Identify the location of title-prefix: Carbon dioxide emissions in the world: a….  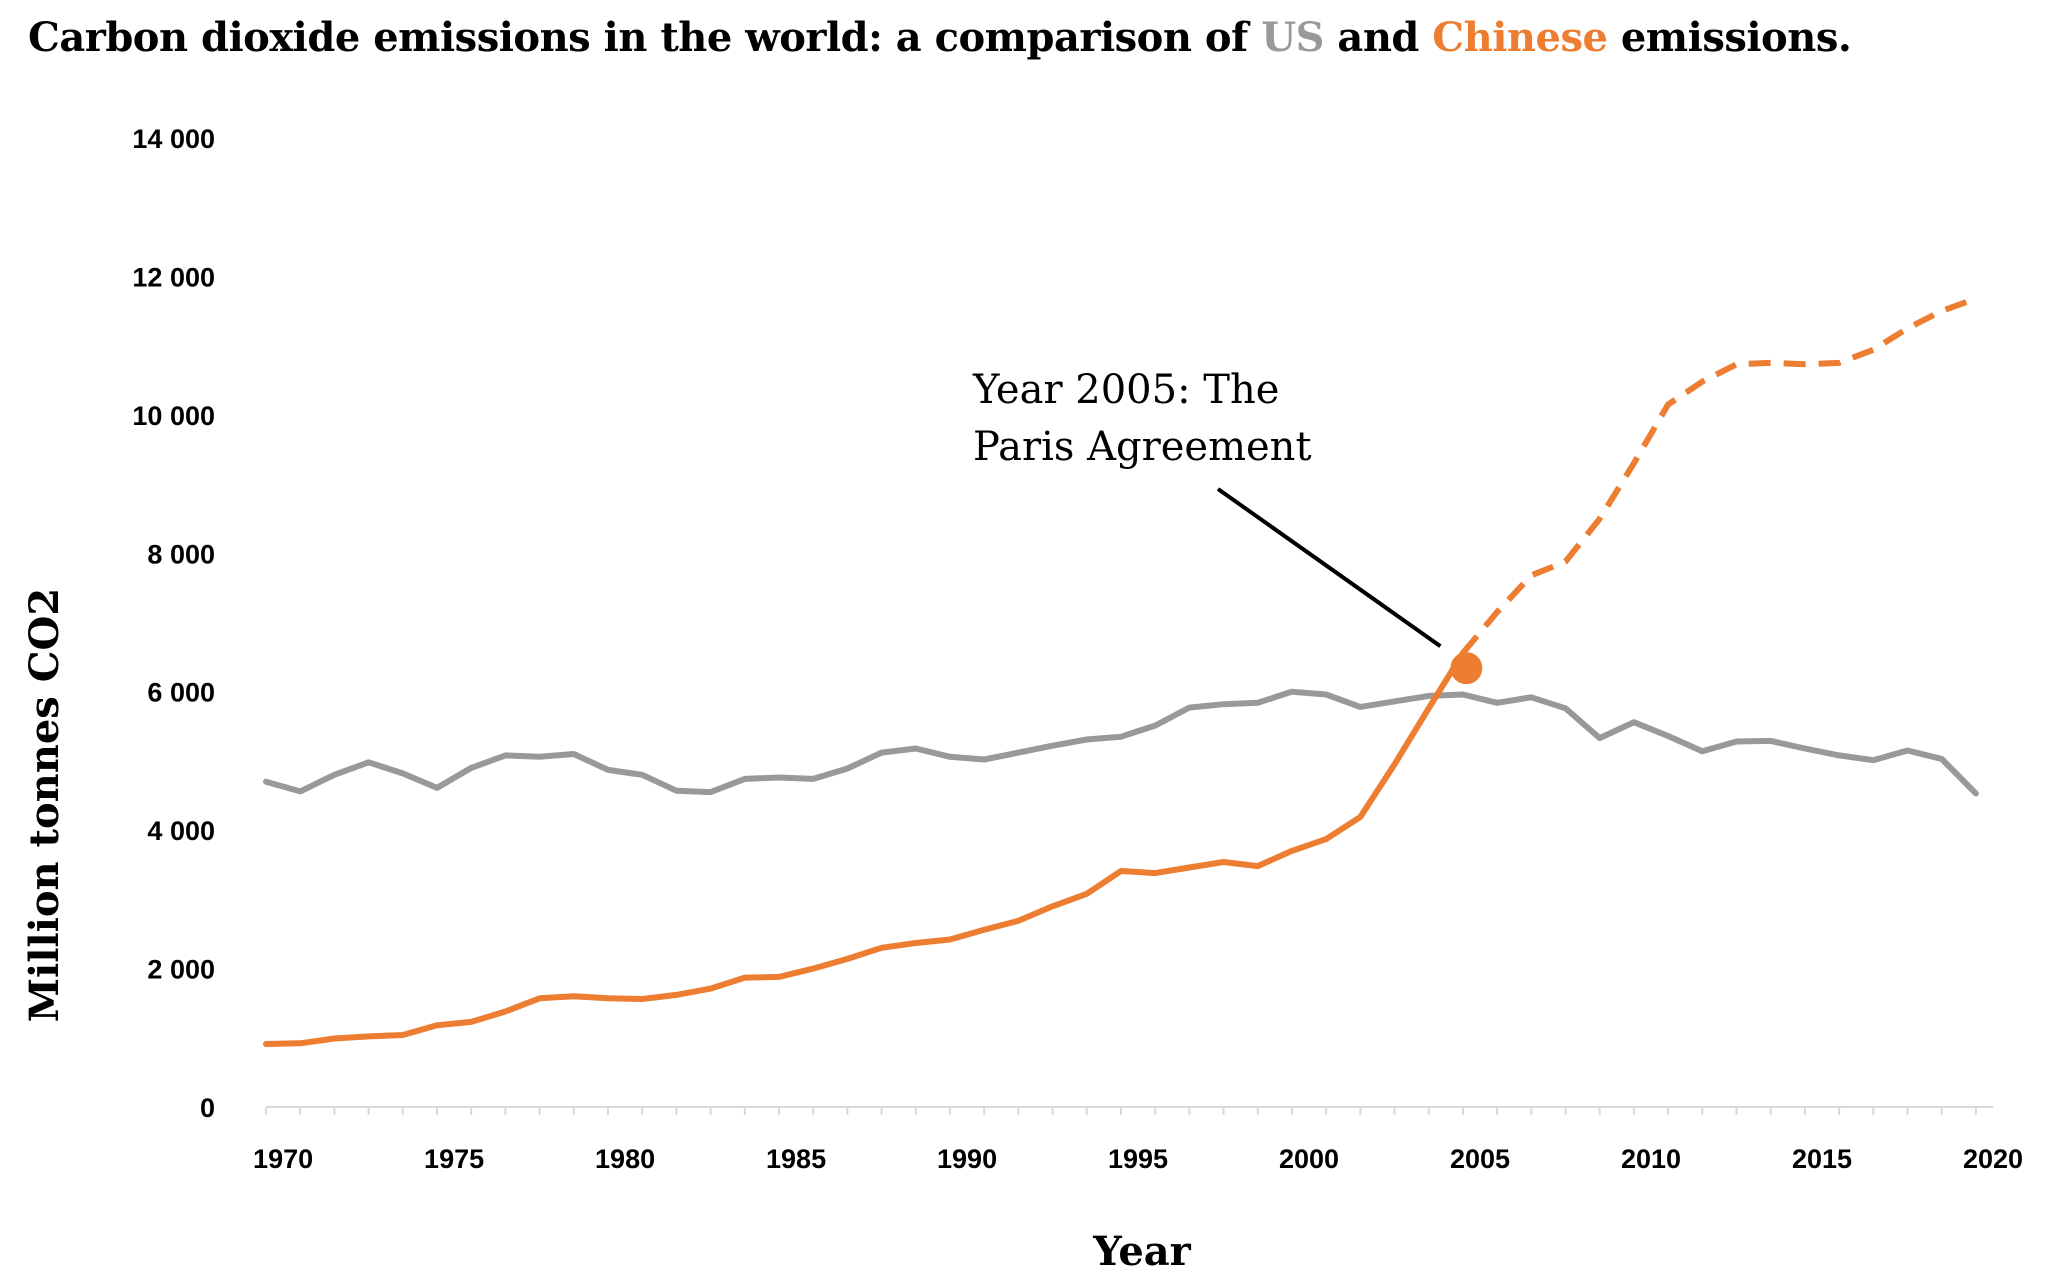
(645, 37).